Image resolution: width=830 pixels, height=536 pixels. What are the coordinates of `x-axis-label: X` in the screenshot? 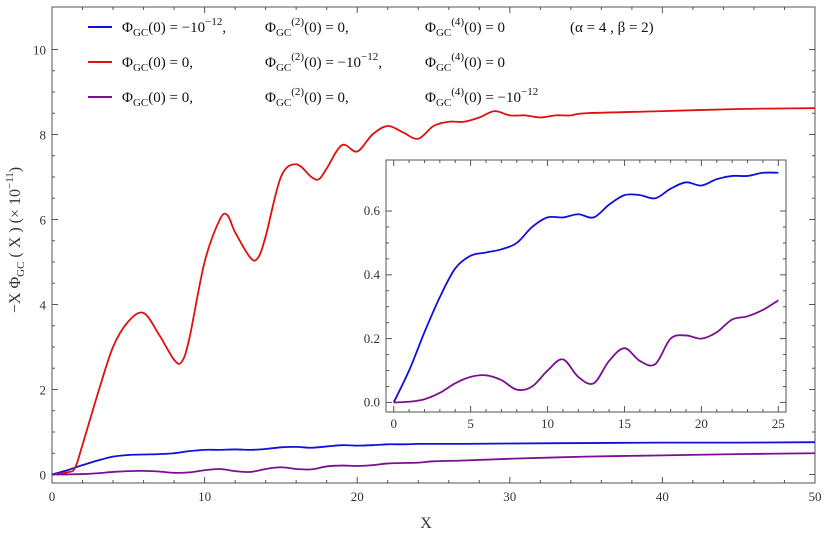 It's located at (426, 523).